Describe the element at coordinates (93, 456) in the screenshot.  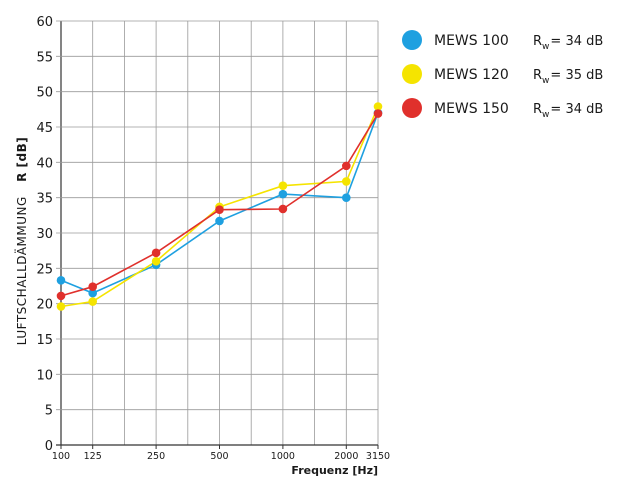
I see `x-tick-label: 125` at that location.